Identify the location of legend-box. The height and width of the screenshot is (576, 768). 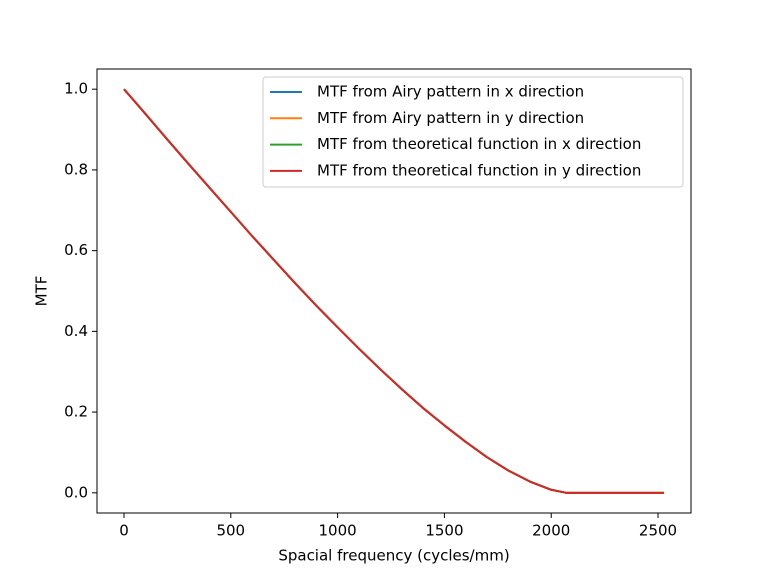
(473, 132).